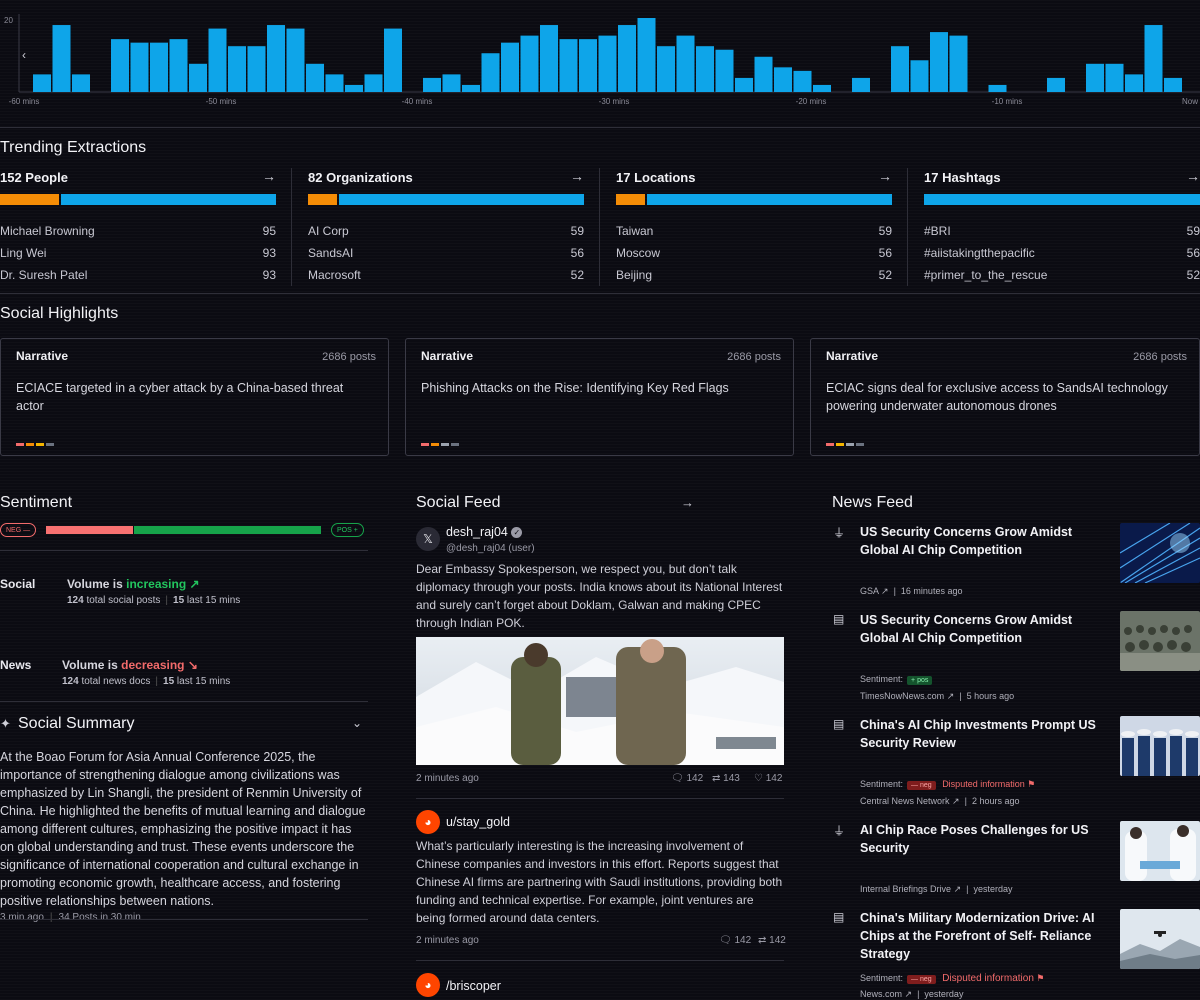  I want to click on news-source: TimesNowNews.com ↗ | 5 hours ago, so click(937, 696).